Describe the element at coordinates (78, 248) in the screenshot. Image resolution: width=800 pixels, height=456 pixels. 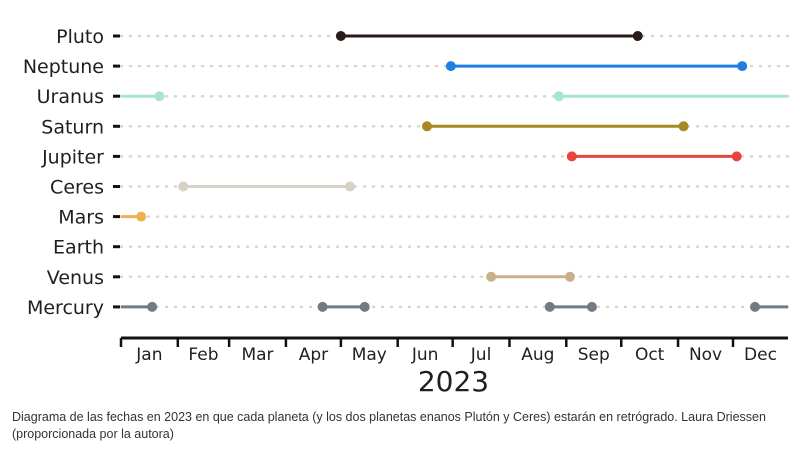
I see `y-label-earth: Earth` at that location.